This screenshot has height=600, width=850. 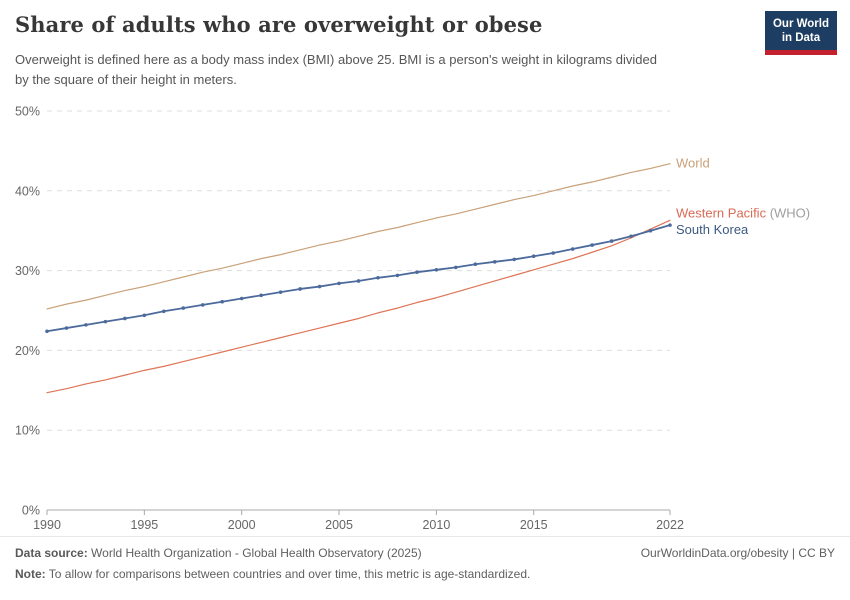 What do you see at coordinates (436, 525) in the screenshot?
I see `x-tick-label-2010: 2010` at bounding box center [436, 525].